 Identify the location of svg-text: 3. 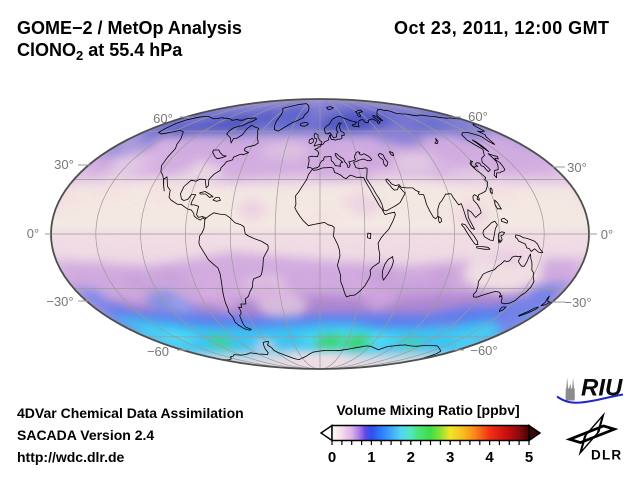
(450, 457).